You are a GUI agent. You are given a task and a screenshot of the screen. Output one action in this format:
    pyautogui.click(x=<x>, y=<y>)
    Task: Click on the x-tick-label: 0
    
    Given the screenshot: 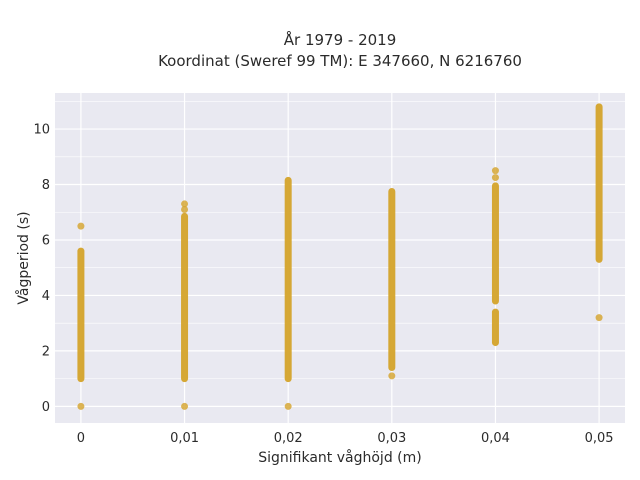 What is the action you would take?
    pyautogui.click(x=81, y=438)
    